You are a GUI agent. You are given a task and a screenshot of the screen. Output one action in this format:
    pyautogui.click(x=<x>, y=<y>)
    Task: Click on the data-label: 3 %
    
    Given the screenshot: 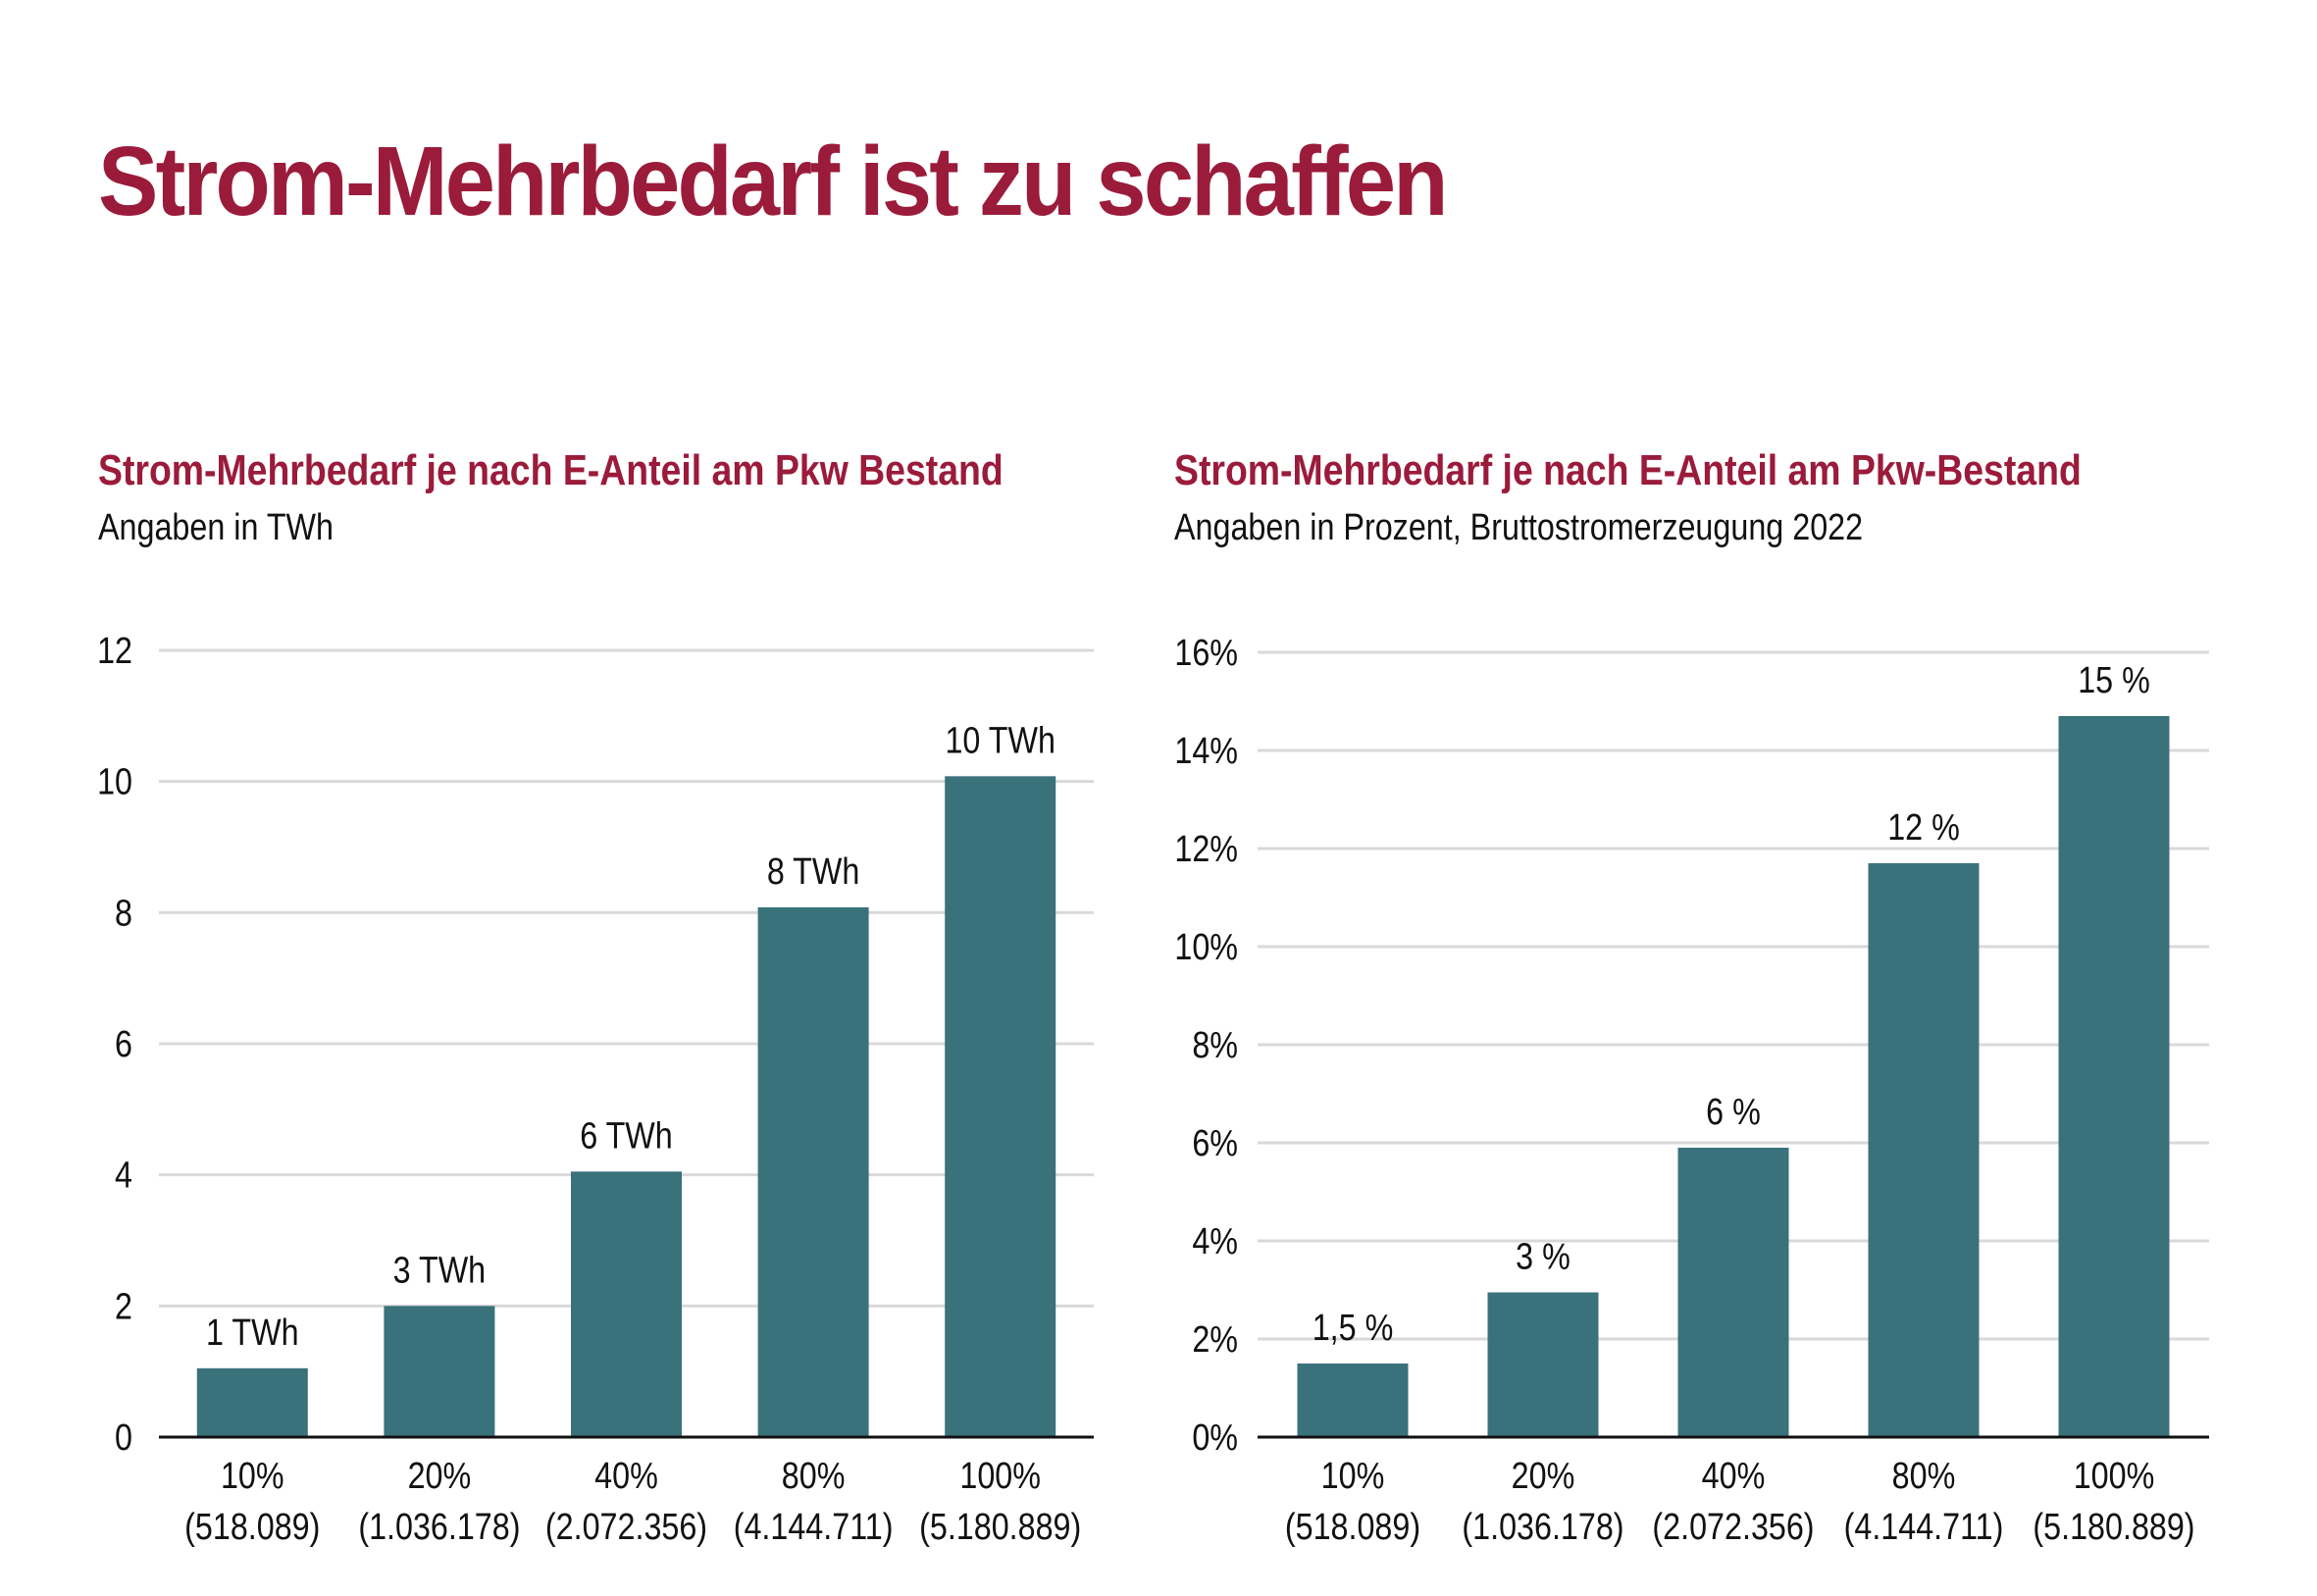 What is the action you would take?
    pyautogui.click(x=1543, y=1256)
    